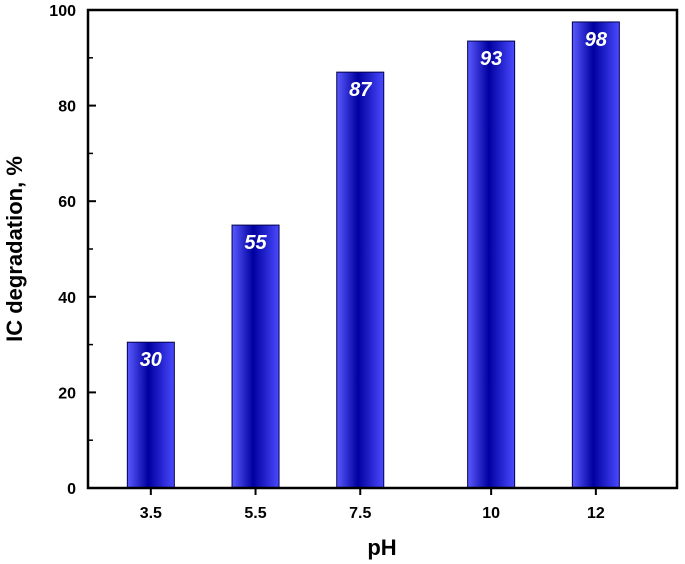  Describe the element at coordinates (72, 250) in the screenshot. I see `y-axis-ticks: 0 20 40 60 80 100` at that location.